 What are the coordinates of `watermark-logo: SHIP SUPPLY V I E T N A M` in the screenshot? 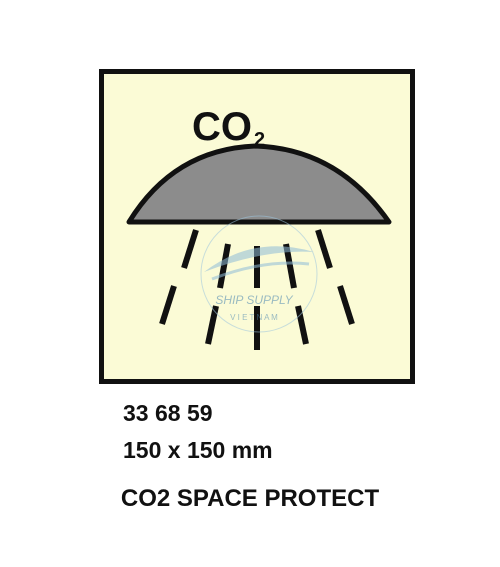 It's located at (259, 274).